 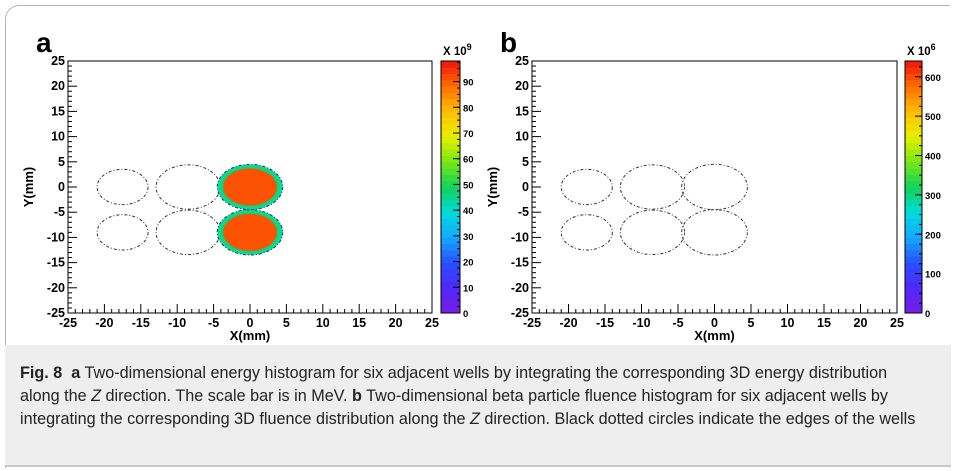 What do you see at coordinates (523, 212) in the screenshot?
I see `y-tick-label: -5` at bounding box center [523, 212].